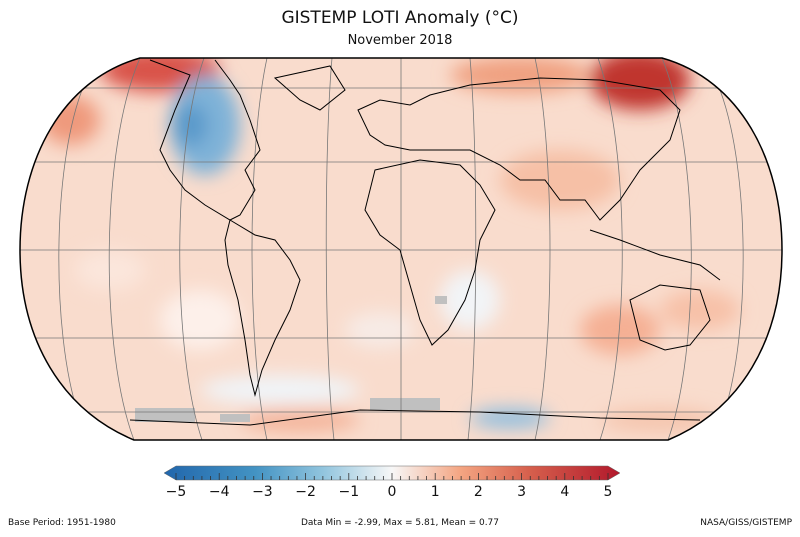  I want to click on map-title: GISTEMP LOTI Anomaly (°C), so click(400, 18).